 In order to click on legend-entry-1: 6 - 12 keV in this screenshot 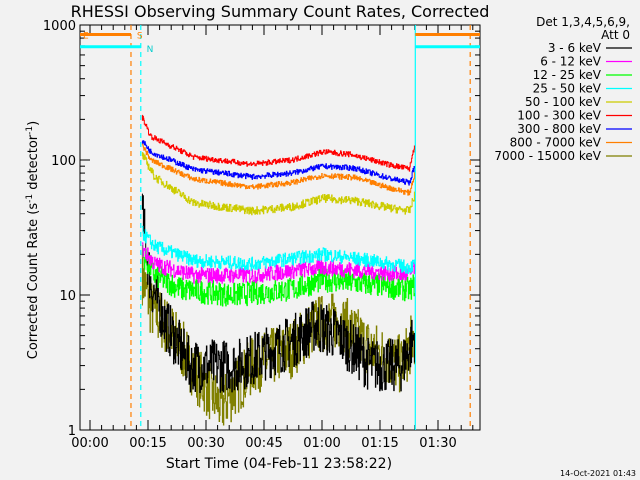, I will do `click(571, 62)`.